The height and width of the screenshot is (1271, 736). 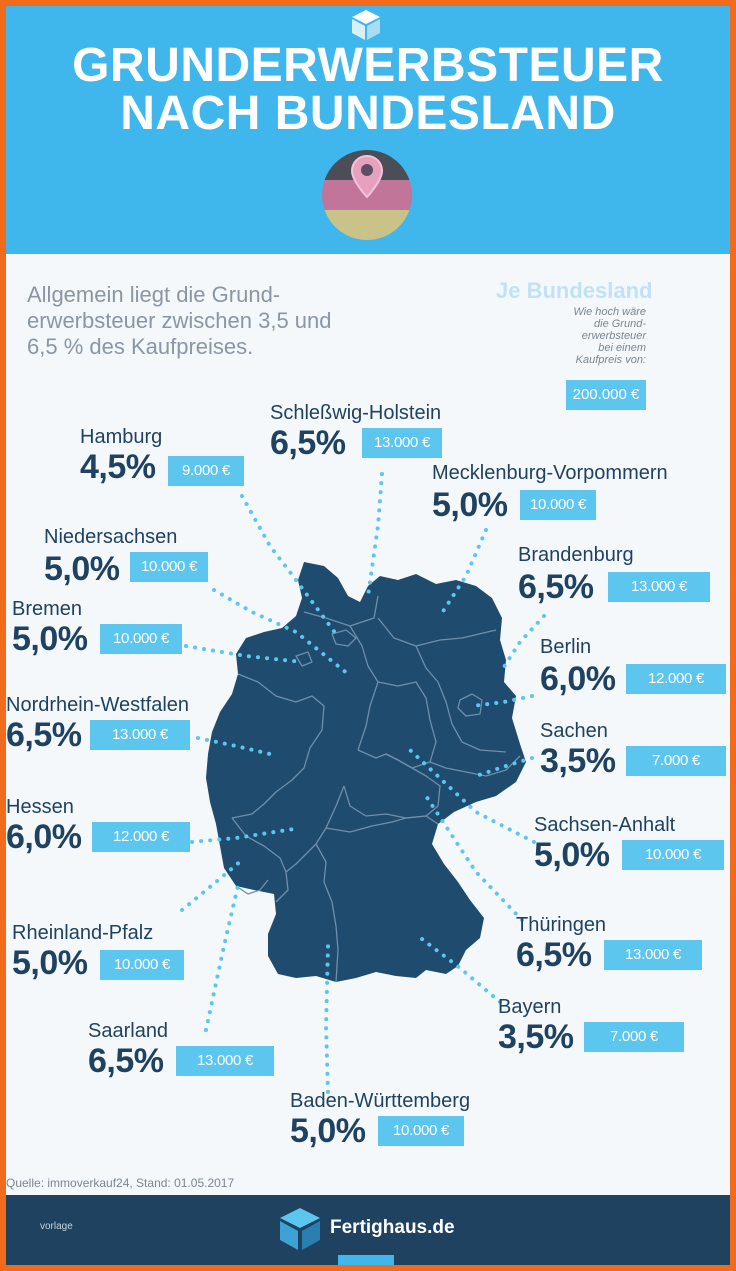 What do you see at coordinates (523, 643) in the screenshot?
I see `leader-bb` at bounding box center [523, 643].